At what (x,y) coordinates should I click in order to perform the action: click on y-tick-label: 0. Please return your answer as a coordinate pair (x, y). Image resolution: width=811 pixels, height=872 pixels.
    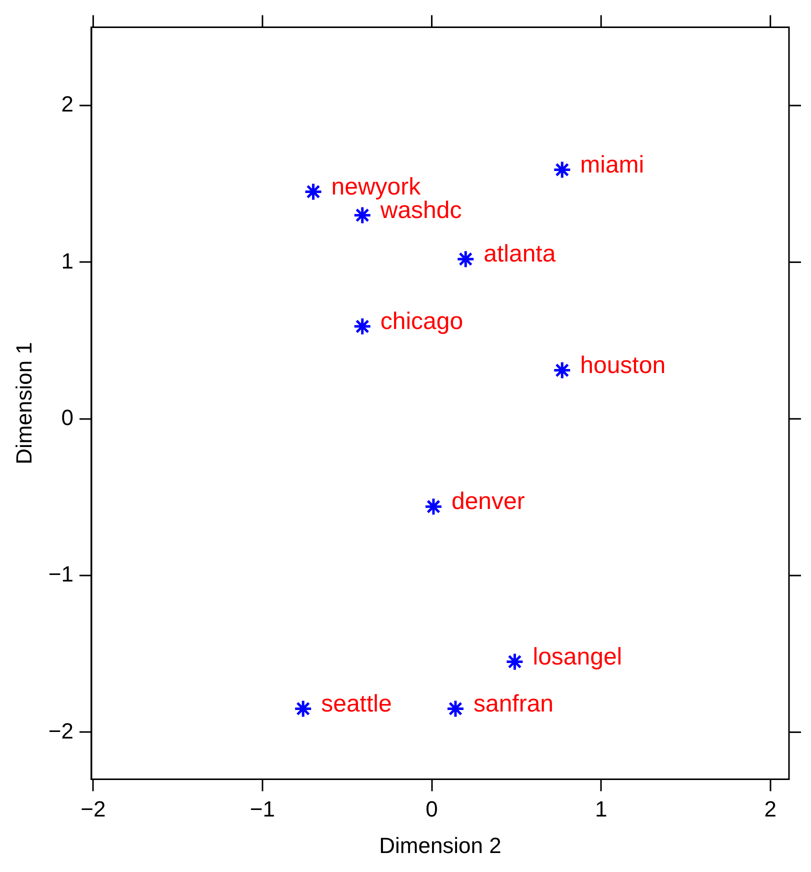
    Looking at the image, I should click on (67, 417).